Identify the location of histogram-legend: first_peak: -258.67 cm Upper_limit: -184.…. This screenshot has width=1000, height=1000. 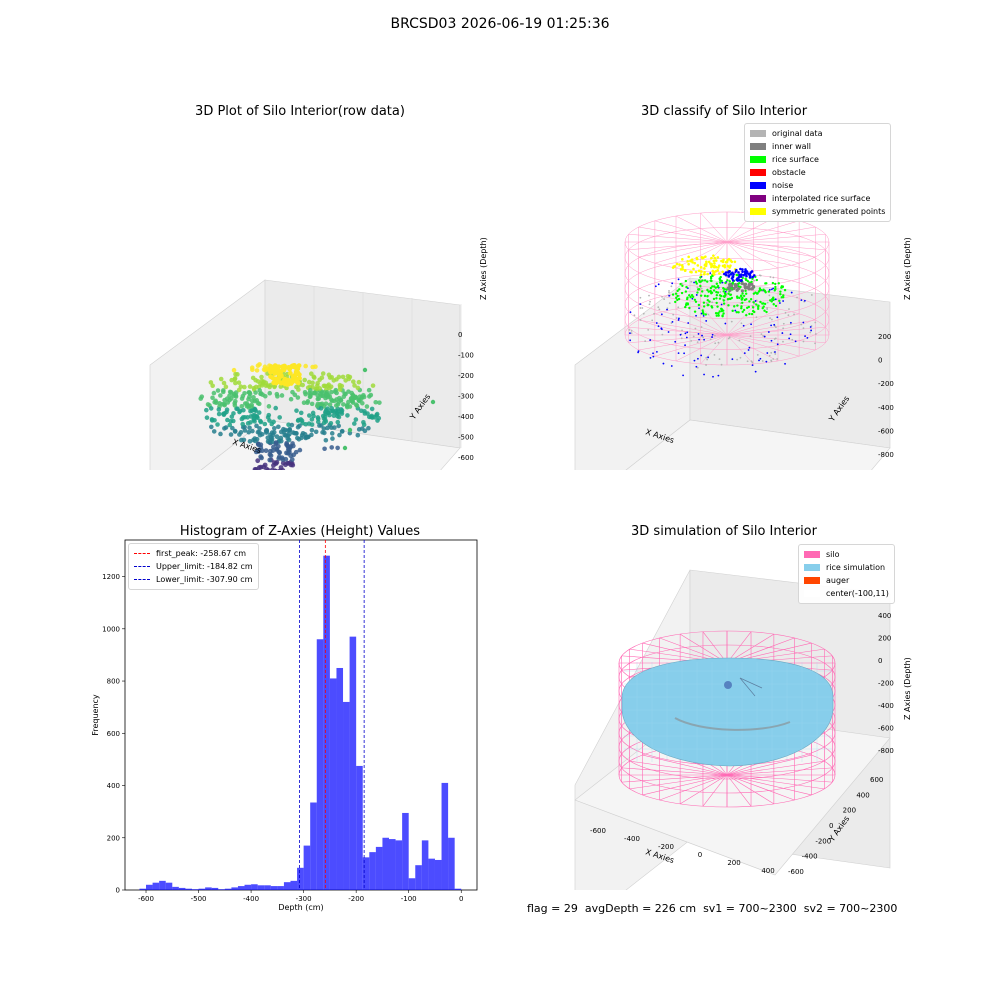
(193, 566).